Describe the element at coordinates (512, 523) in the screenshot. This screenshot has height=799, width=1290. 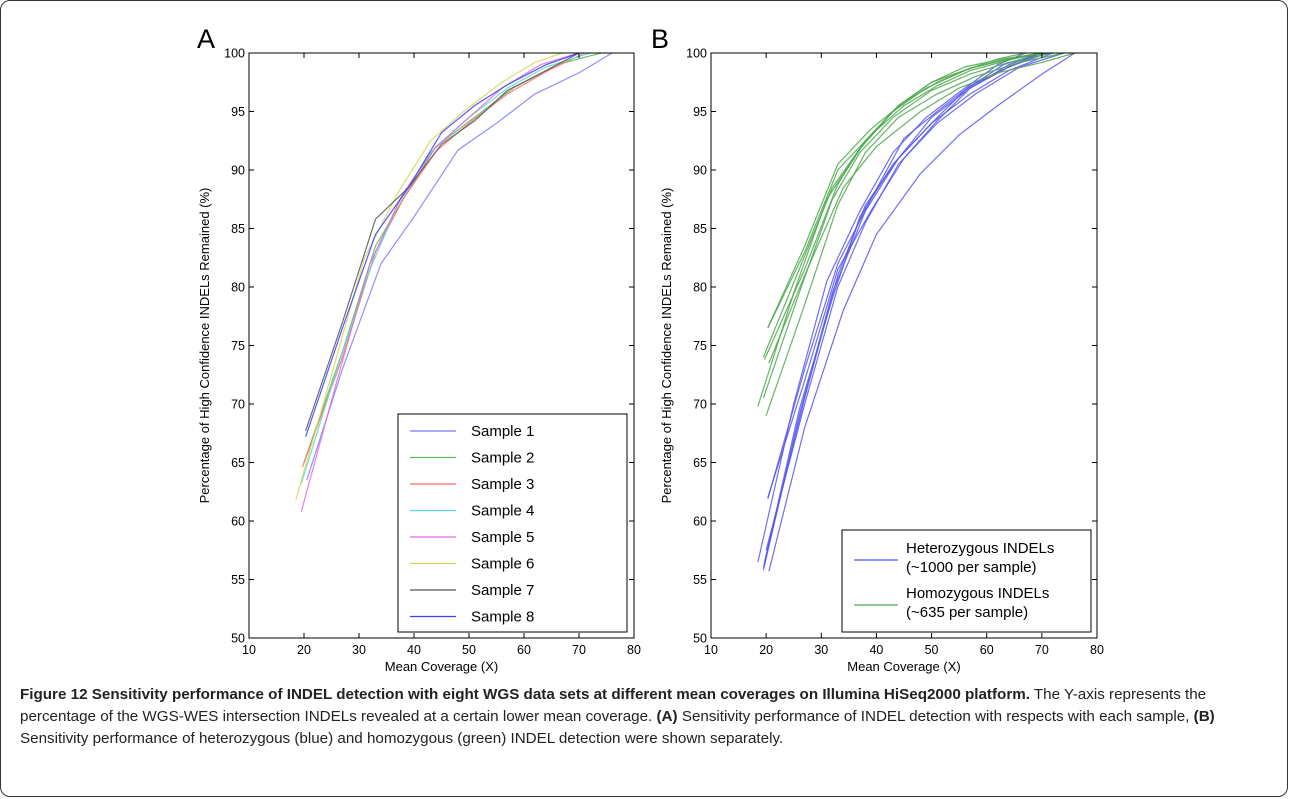
I see `legend-box` at that location.